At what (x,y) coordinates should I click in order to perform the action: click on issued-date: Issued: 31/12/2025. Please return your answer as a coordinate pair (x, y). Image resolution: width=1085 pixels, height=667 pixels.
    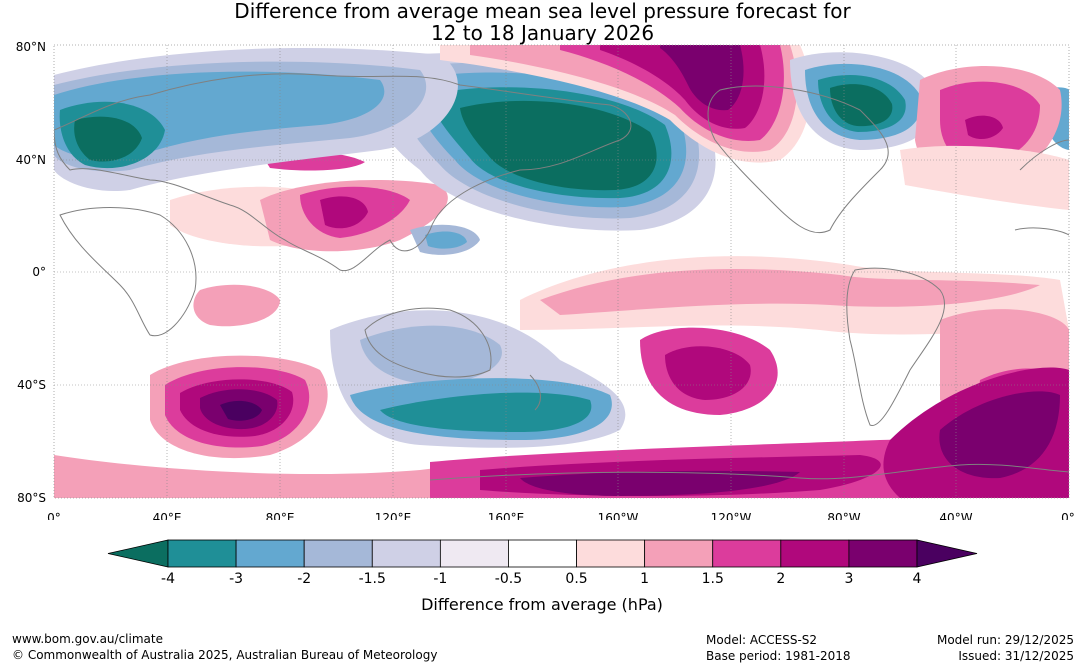
    Looking at the image, I should click on (1016, 656).